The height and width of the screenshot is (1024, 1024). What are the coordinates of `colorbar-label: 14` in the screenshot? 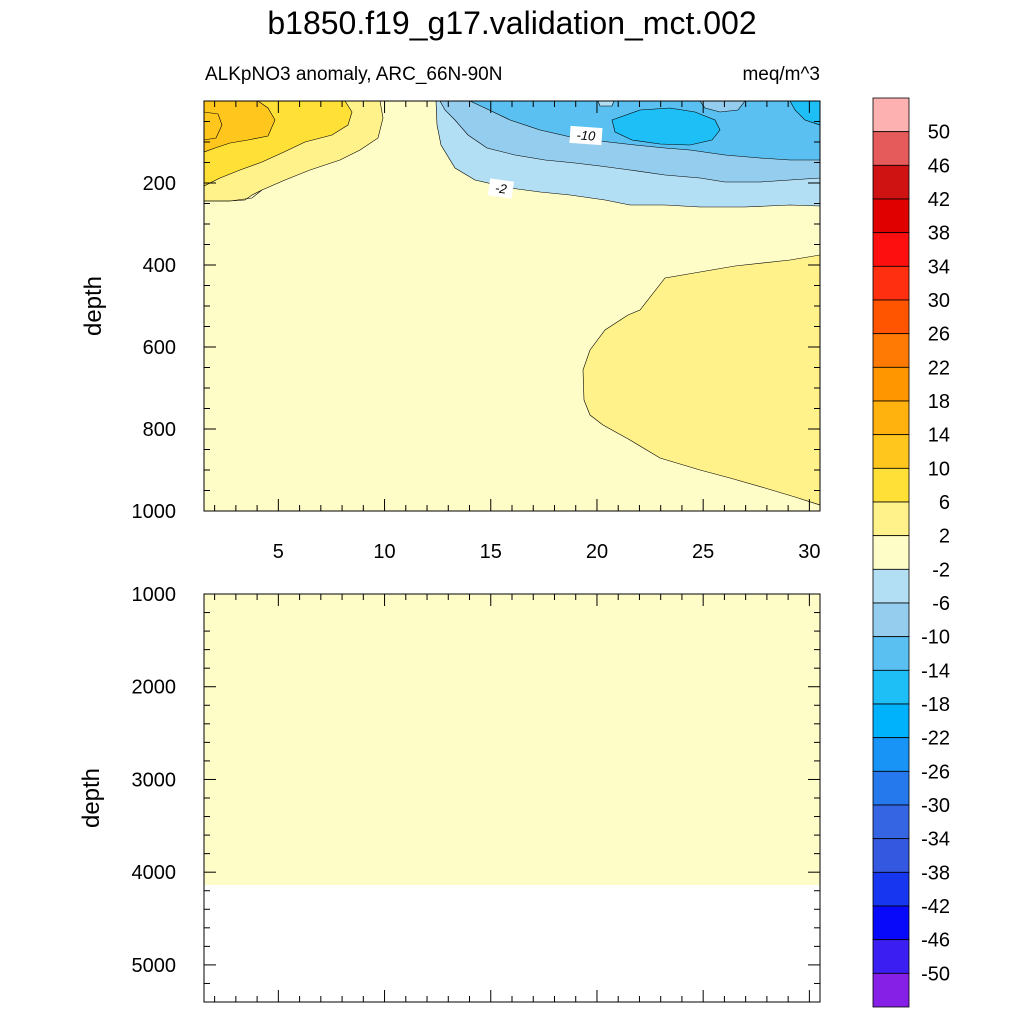 It's located at (939, 436).